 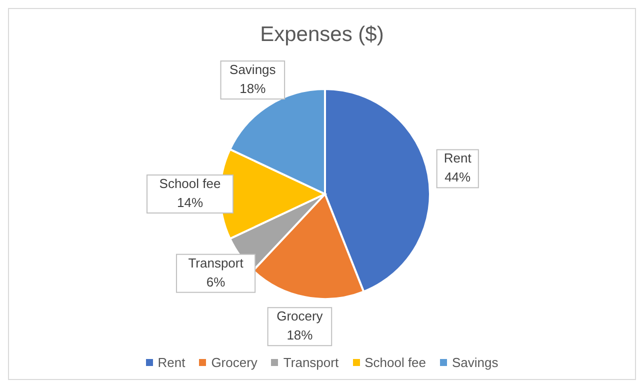 What do you see at coordinates (190, 202) in the screenshot?
I see `data-label: 14%` at bounding box center [190, 202].